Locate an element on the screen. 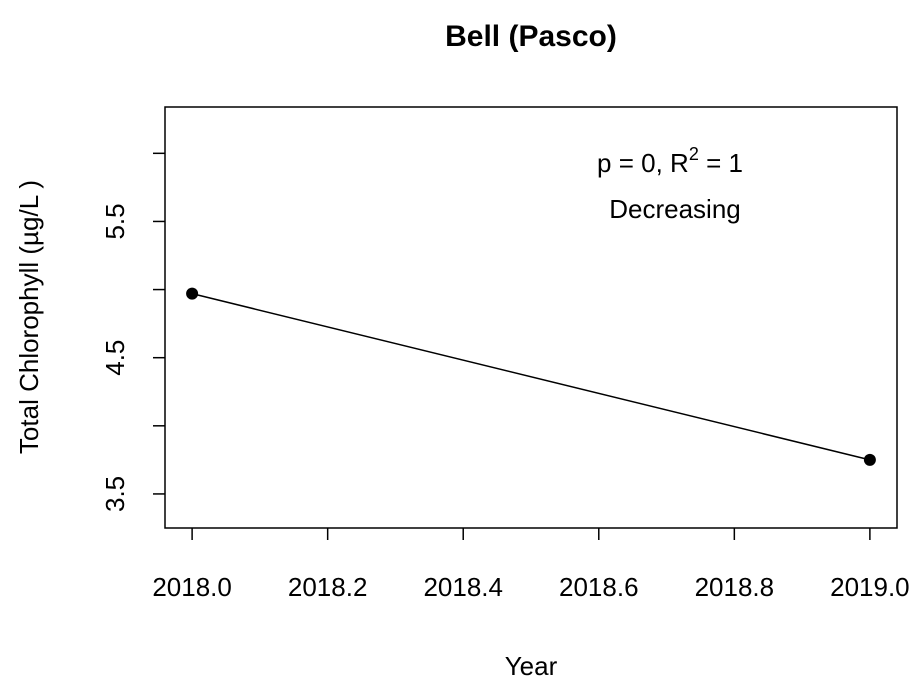 The width and height of the screenshot is (924, 682). annotation: p = 0, R2 = 1 is located at coordinates (670, 161).